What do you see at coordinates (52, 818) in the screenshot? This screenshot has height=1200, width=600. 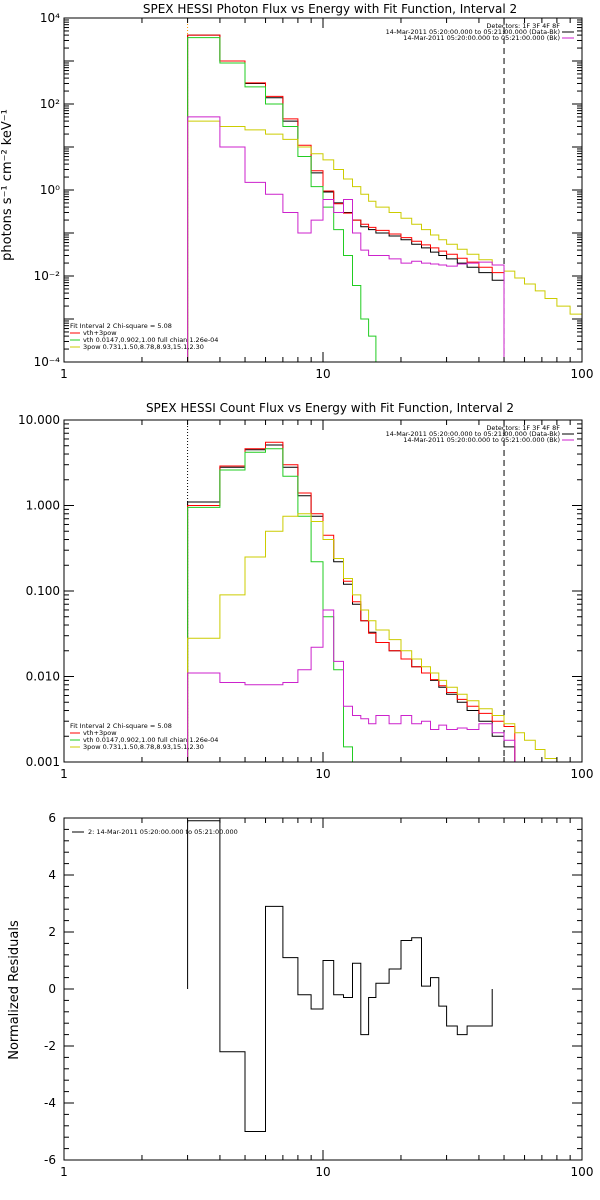 I see `y-tick-label: 6` at bounding box center [52, 818].